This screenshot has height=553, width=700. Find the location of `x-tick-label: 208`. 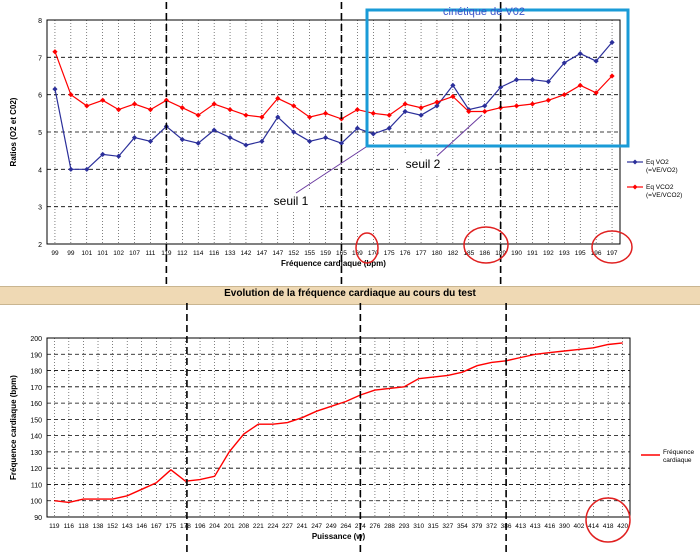

x-tick-label: 208 is located at coordinates (243, 526).